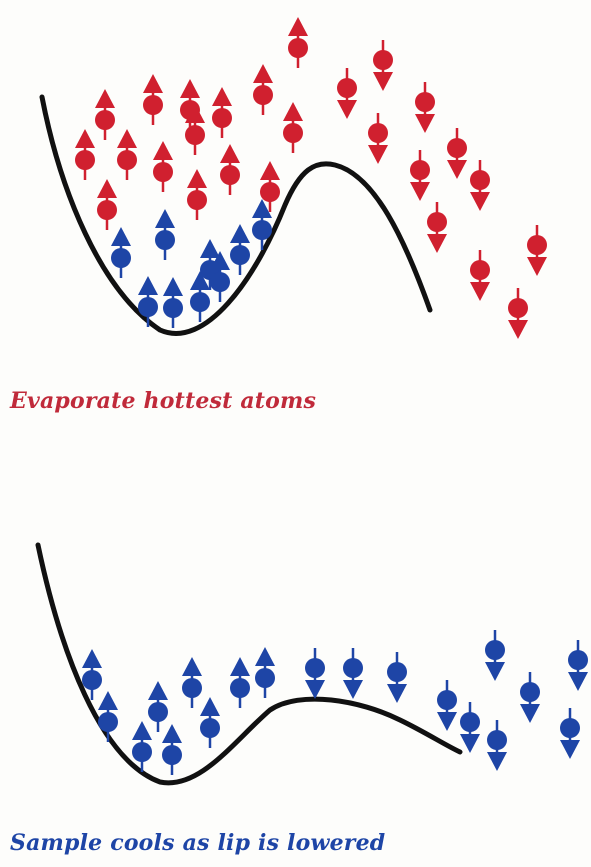 The height and width of the screenshot is (867, 591). What do you see at coordinates (163, 401) in the screenshot?
I see `caption-evaporate-hottest-atoms: Evaporate hottest atoms` at bounding box center [163, 401].